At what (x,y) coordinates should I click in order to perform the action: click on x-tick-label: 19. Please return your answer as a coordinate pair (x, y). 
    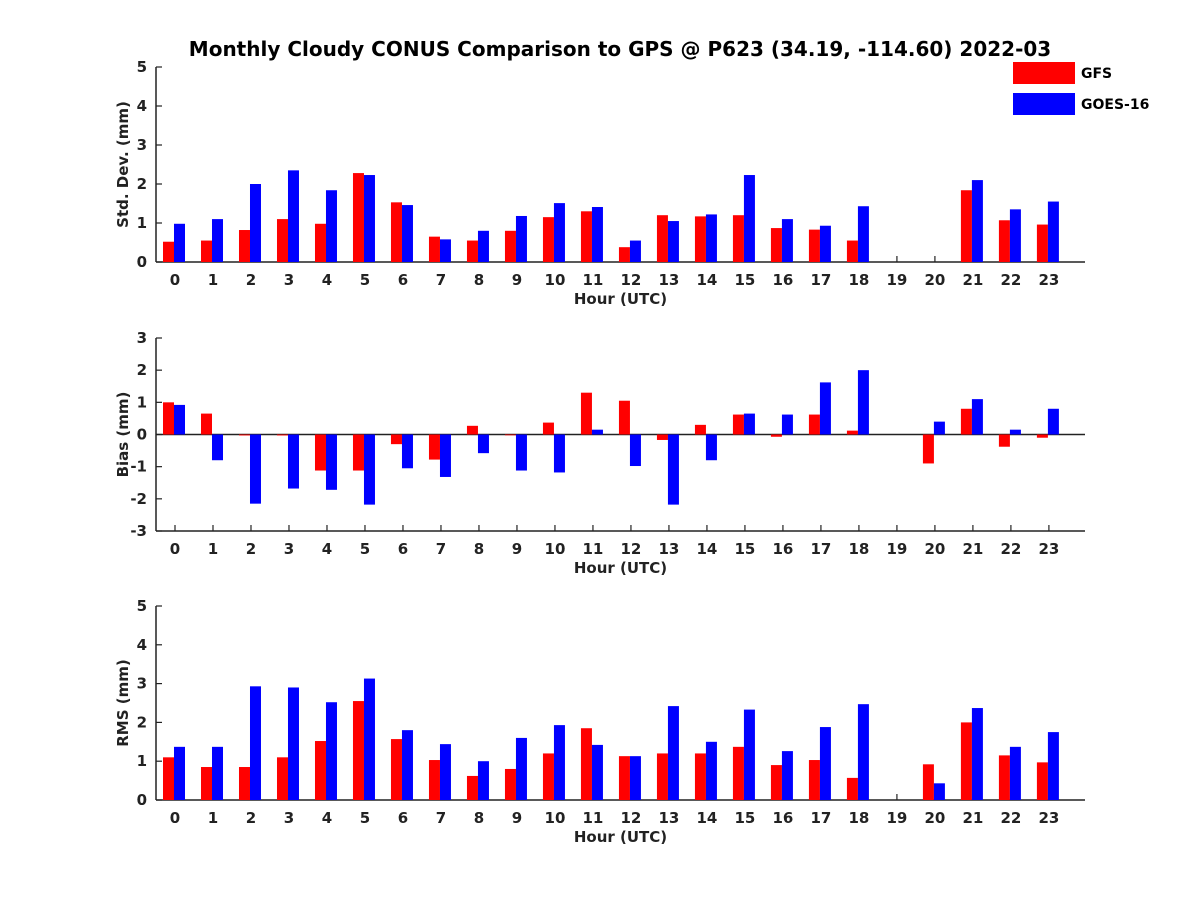
    Looking at the image, I should click on (896, 549).